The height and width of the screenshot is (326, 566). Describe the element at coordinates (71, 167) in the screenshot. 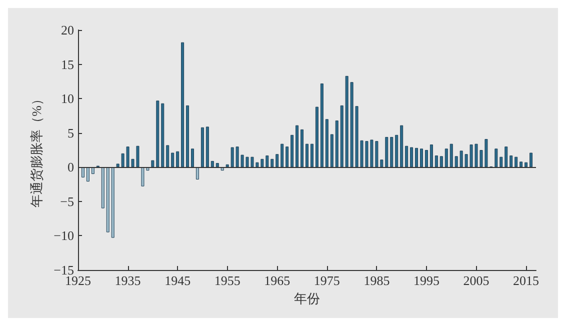

I see `y-tick-label: 0` at that location.